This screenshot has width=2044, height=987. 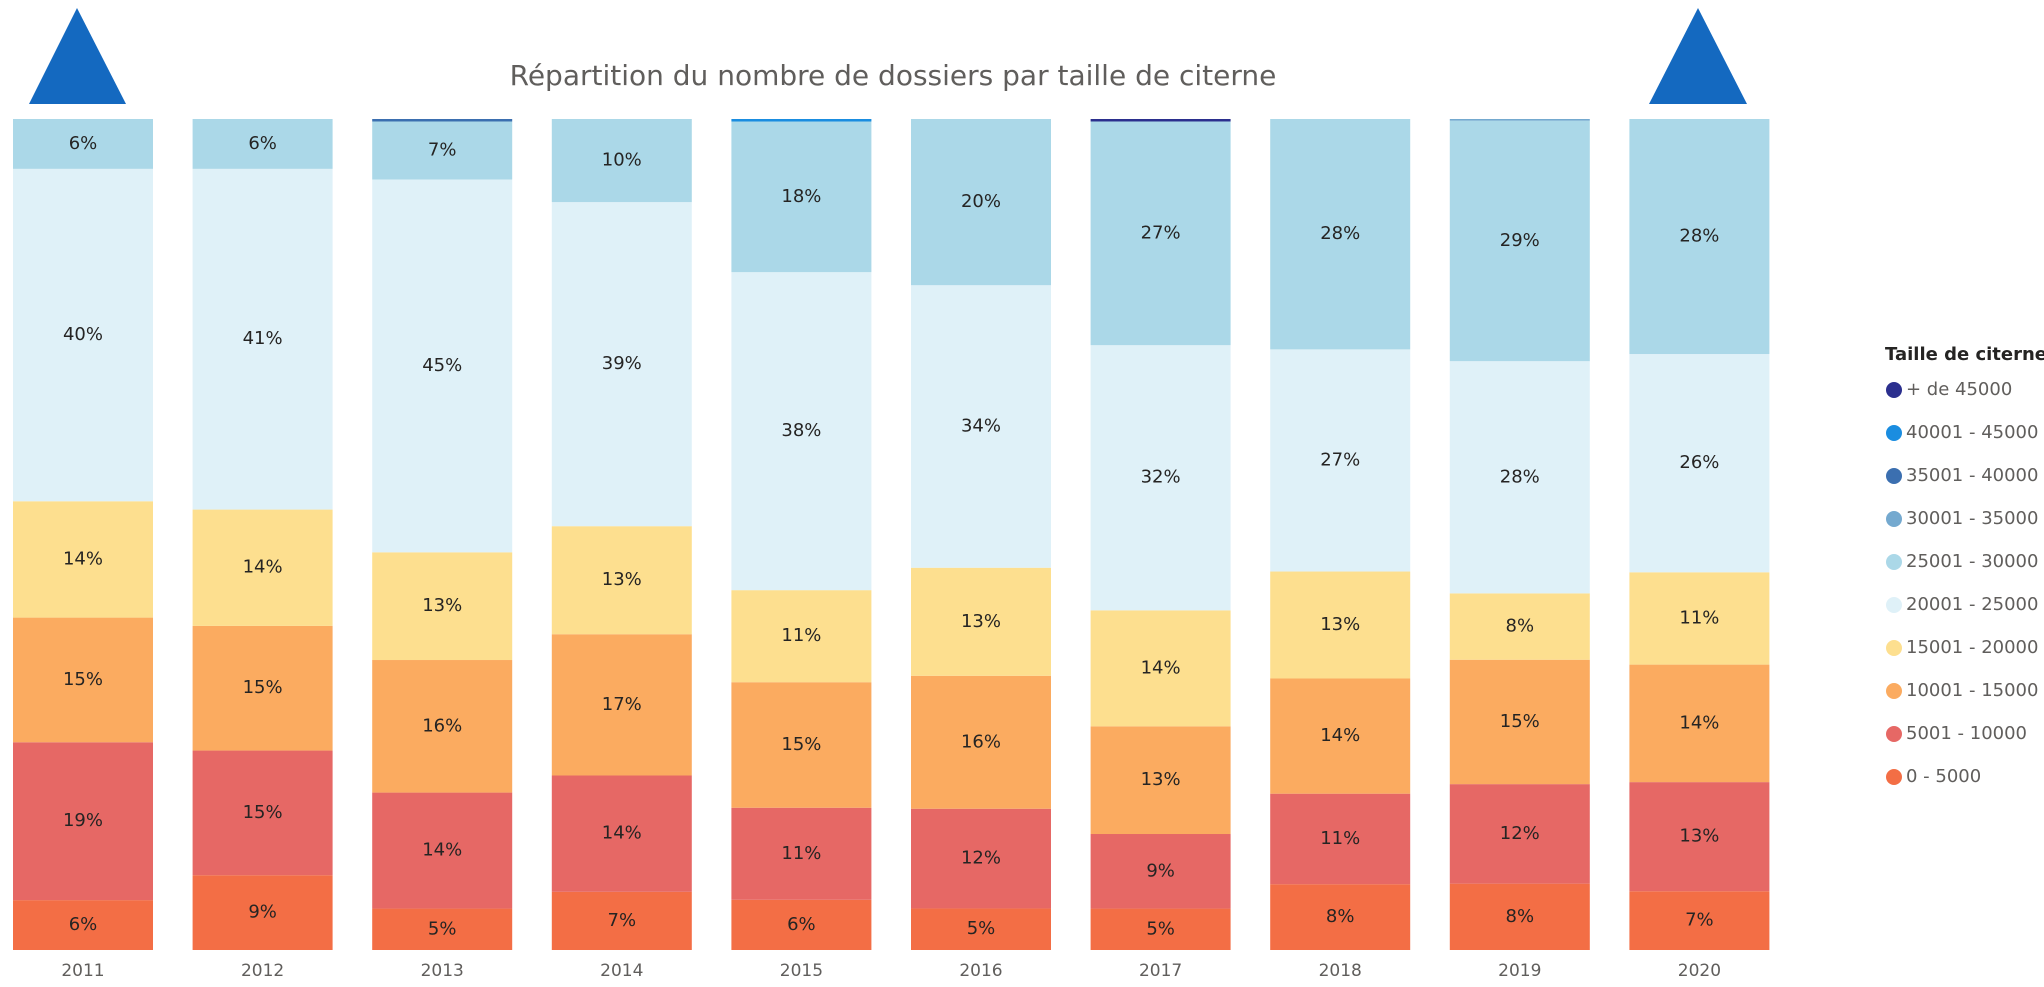 What do you see at coordinates (1972, 690) in the screenshot?
I see `legend-label: 10001 - 15000` at bounding box center [1972, 690].